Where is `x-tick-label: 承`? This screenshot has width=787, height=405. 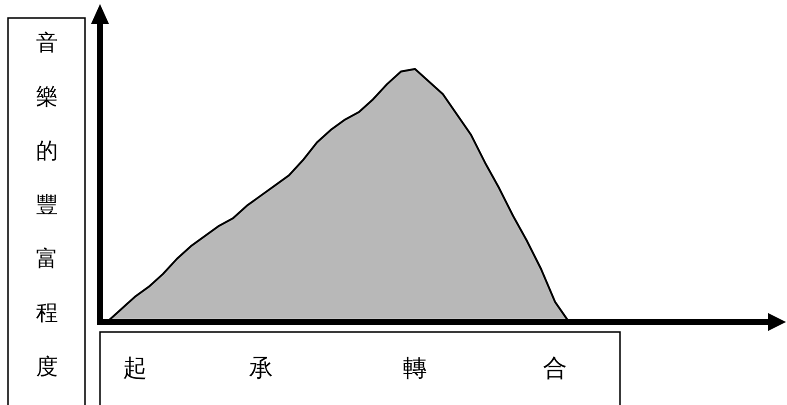 x-tick-label: 承 is located at coordinates (261, 368).